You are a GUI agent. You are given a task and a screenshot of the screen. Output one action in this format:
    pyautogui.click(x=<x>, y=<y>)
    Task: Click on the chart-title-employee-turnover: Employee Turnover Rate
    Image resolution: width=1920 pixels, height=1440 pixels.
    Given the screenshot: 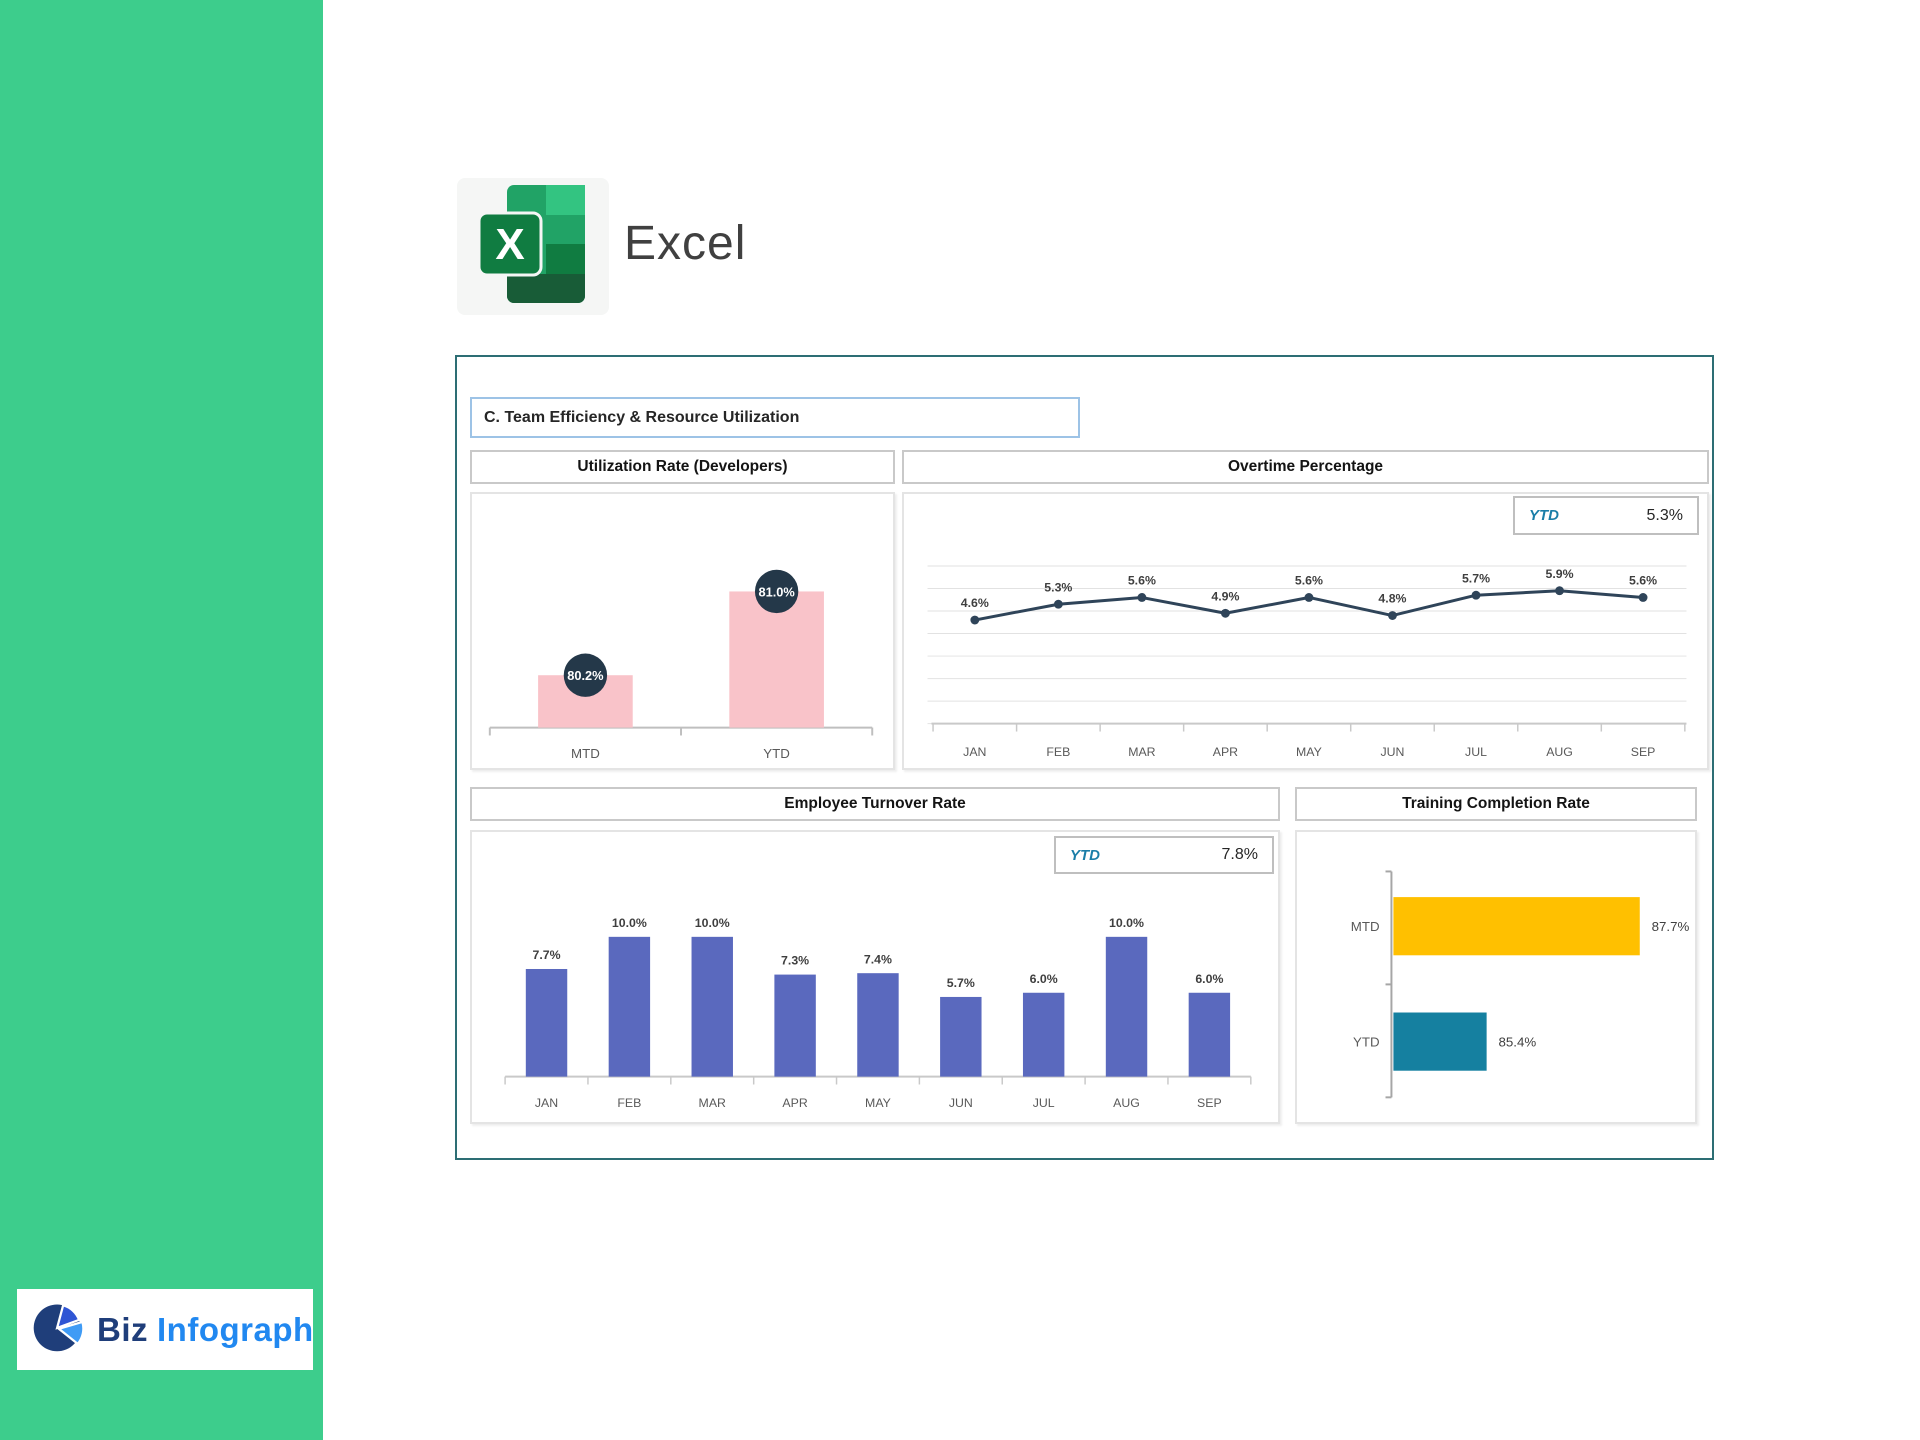 What is the action you would take?
    pyautogui.click(x=875, y=804)
    